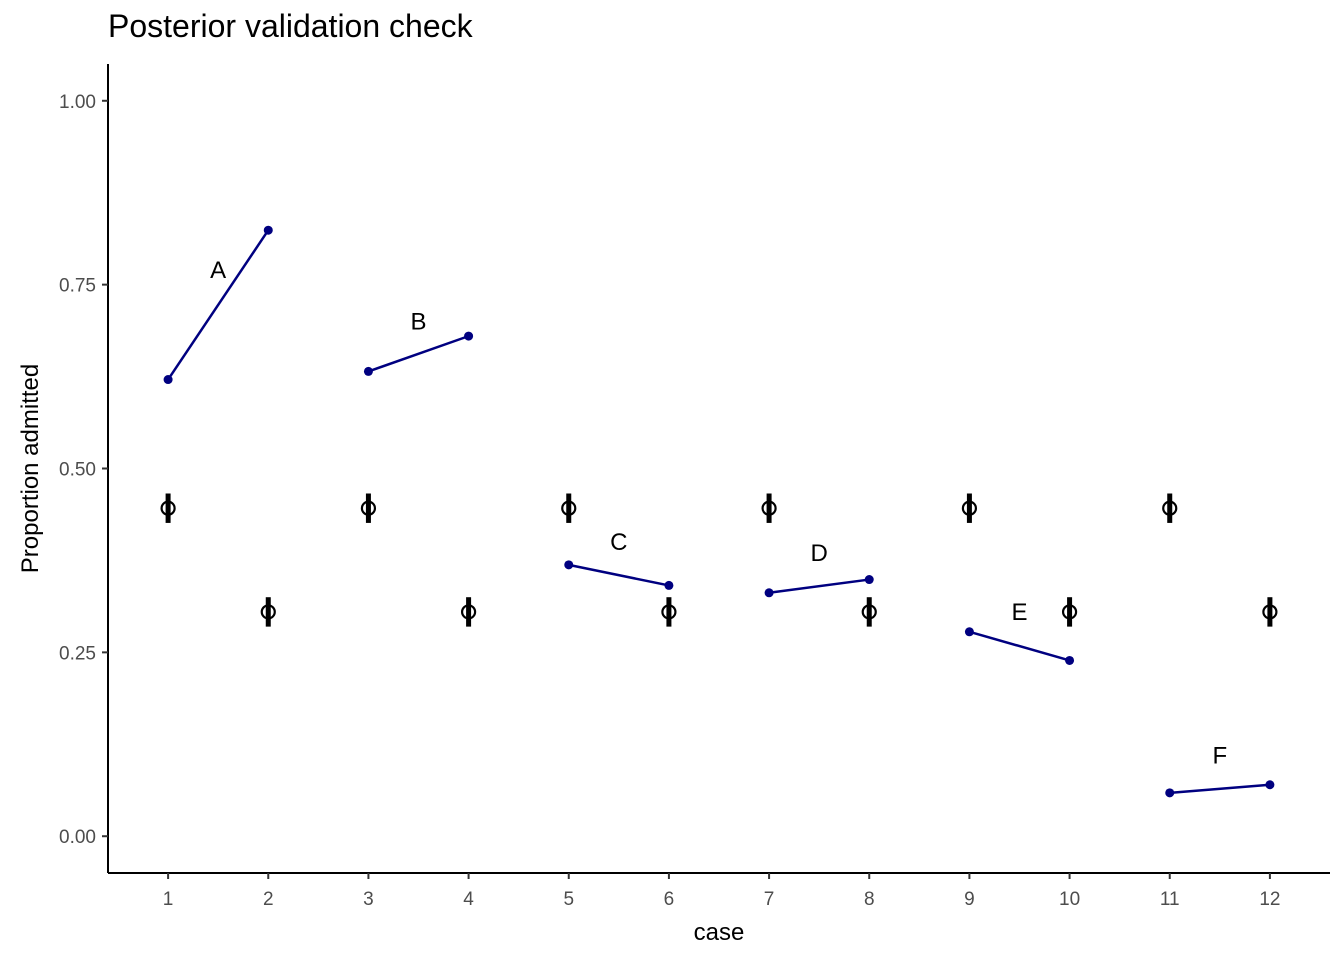 Image resolution: width=1344 pixels, height=960 pixels. What do you see at coordinates (77, 653) in the screenshot?
I see `y-tick-label: 0.25` at bounding box center [77, 653].